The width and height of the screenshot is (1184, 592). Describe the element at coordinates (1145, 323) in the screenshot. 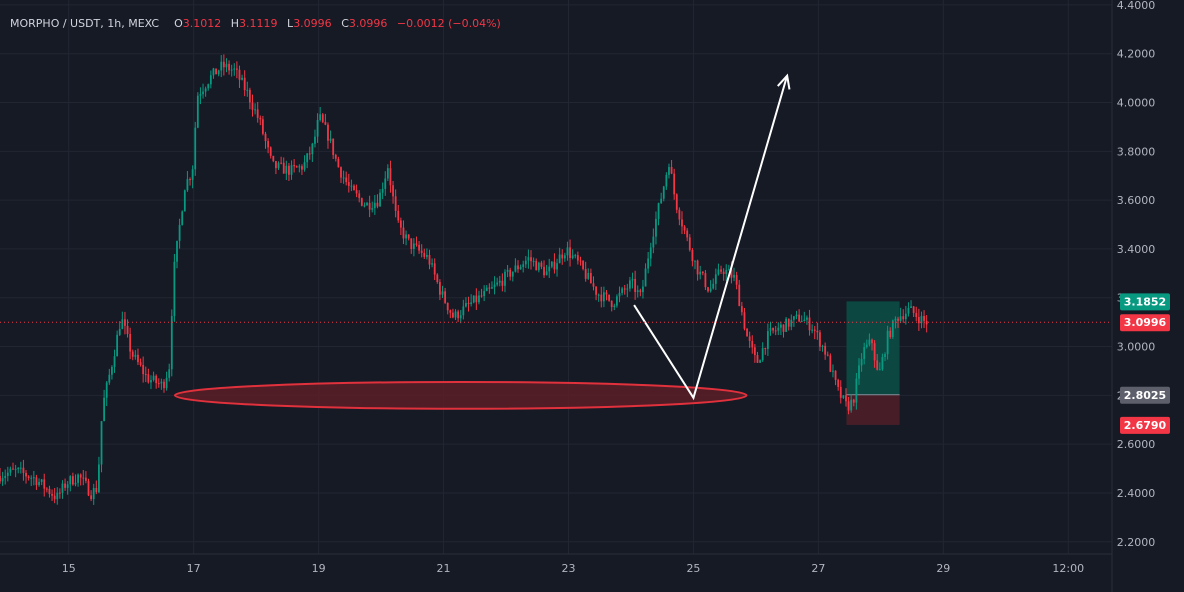

I see `price-badge` at that location.